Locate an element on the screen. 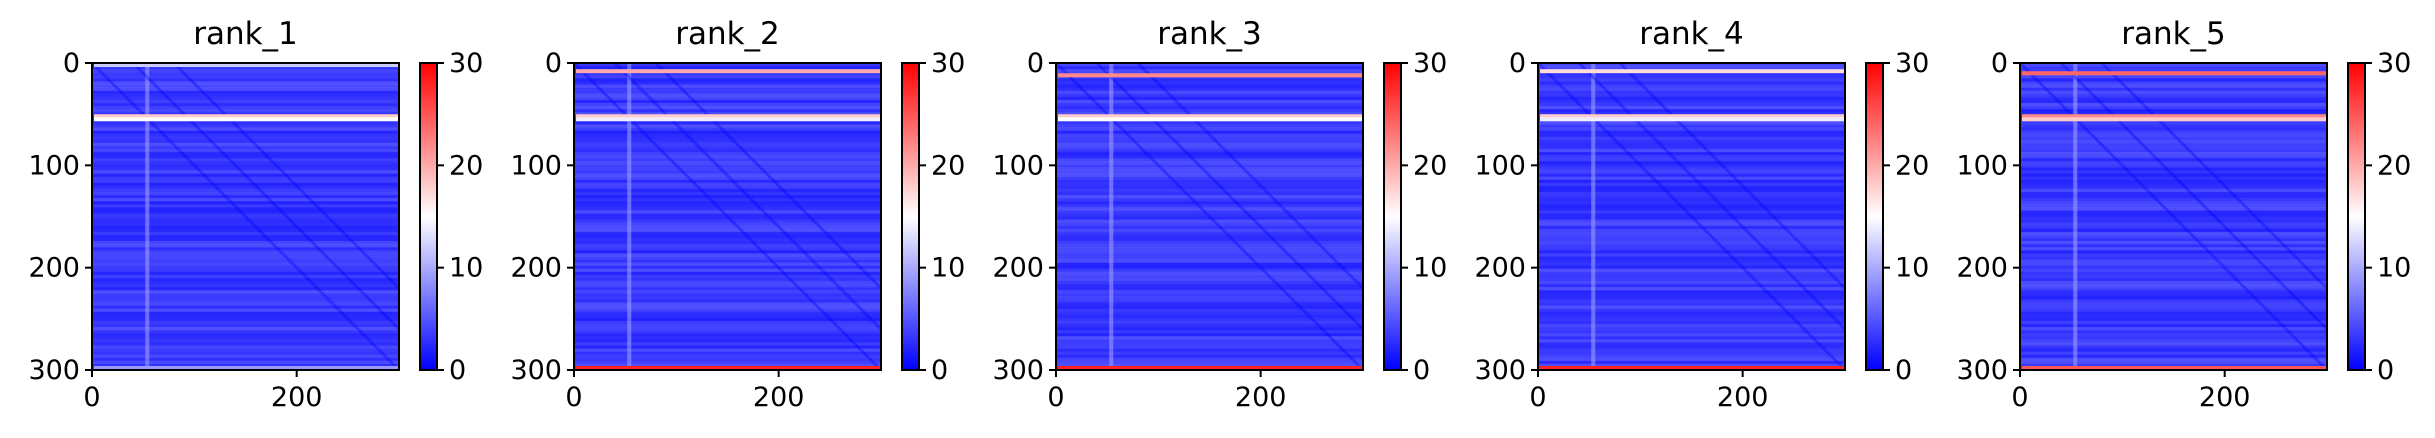 Image resolution: width=2435 pixels, height=438 pixels. y-tick-label: 200 is located at coordinates (1500, 268).